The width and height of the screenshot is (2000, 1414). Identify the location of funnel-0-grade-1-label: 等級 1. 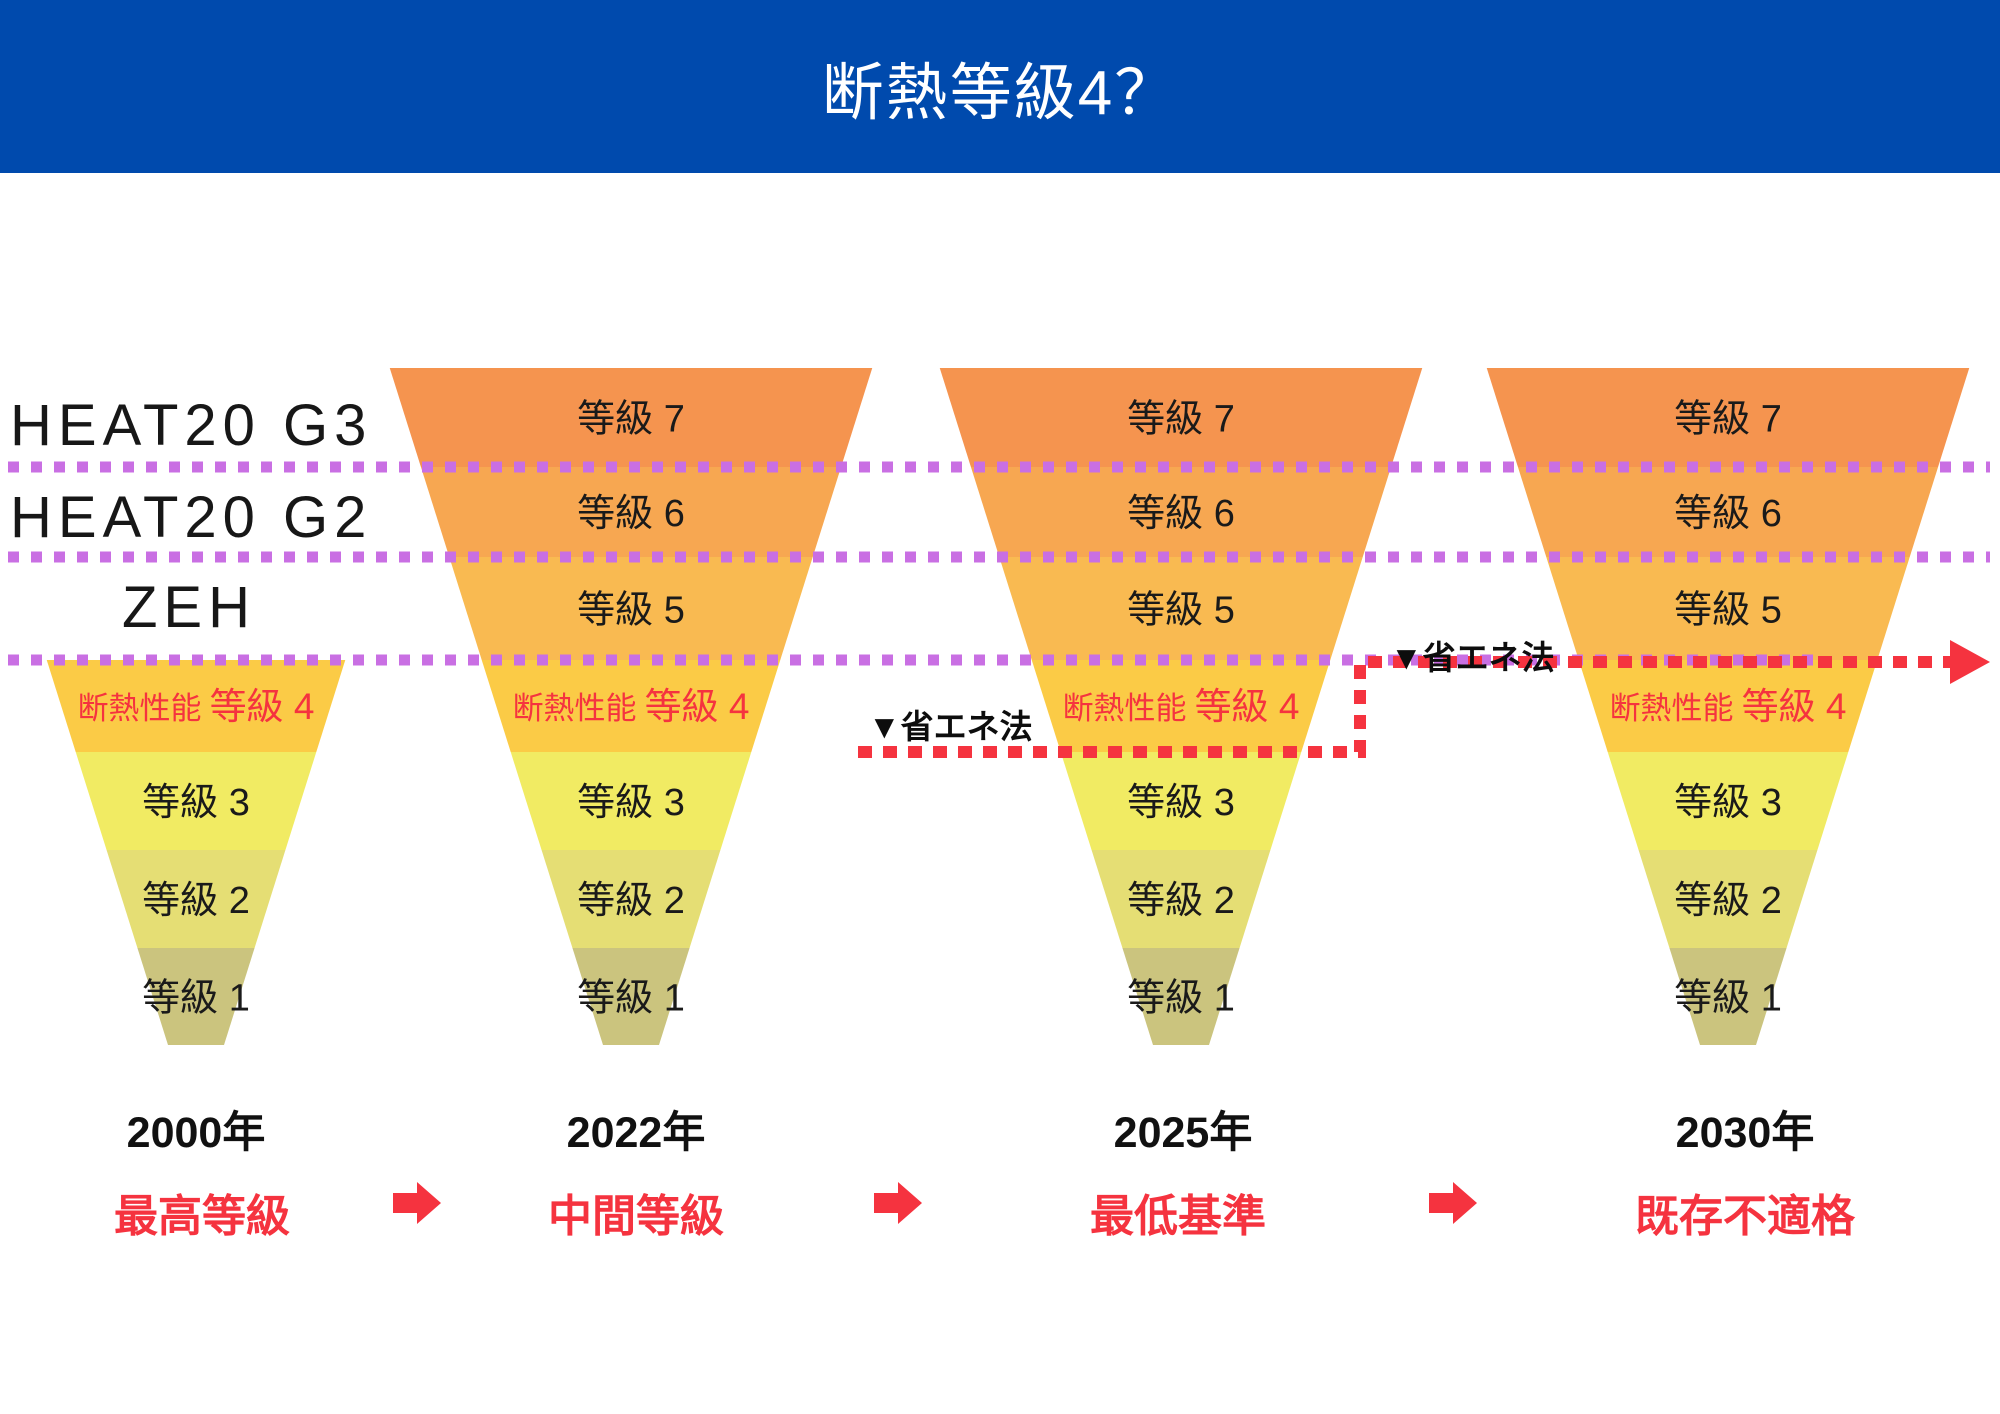
(196, 999).